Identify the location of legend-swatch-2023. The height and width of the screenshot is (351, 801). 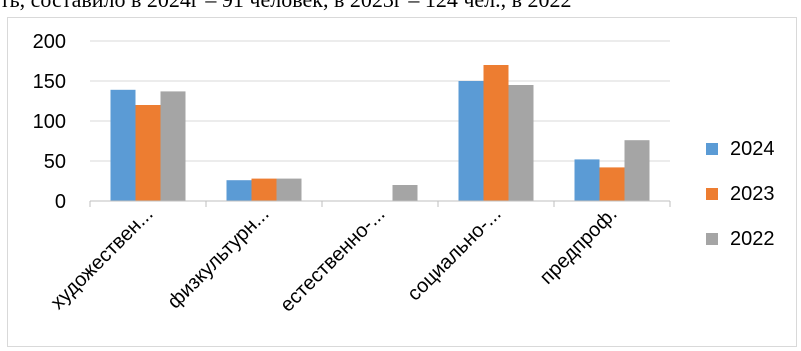
(712, 194).